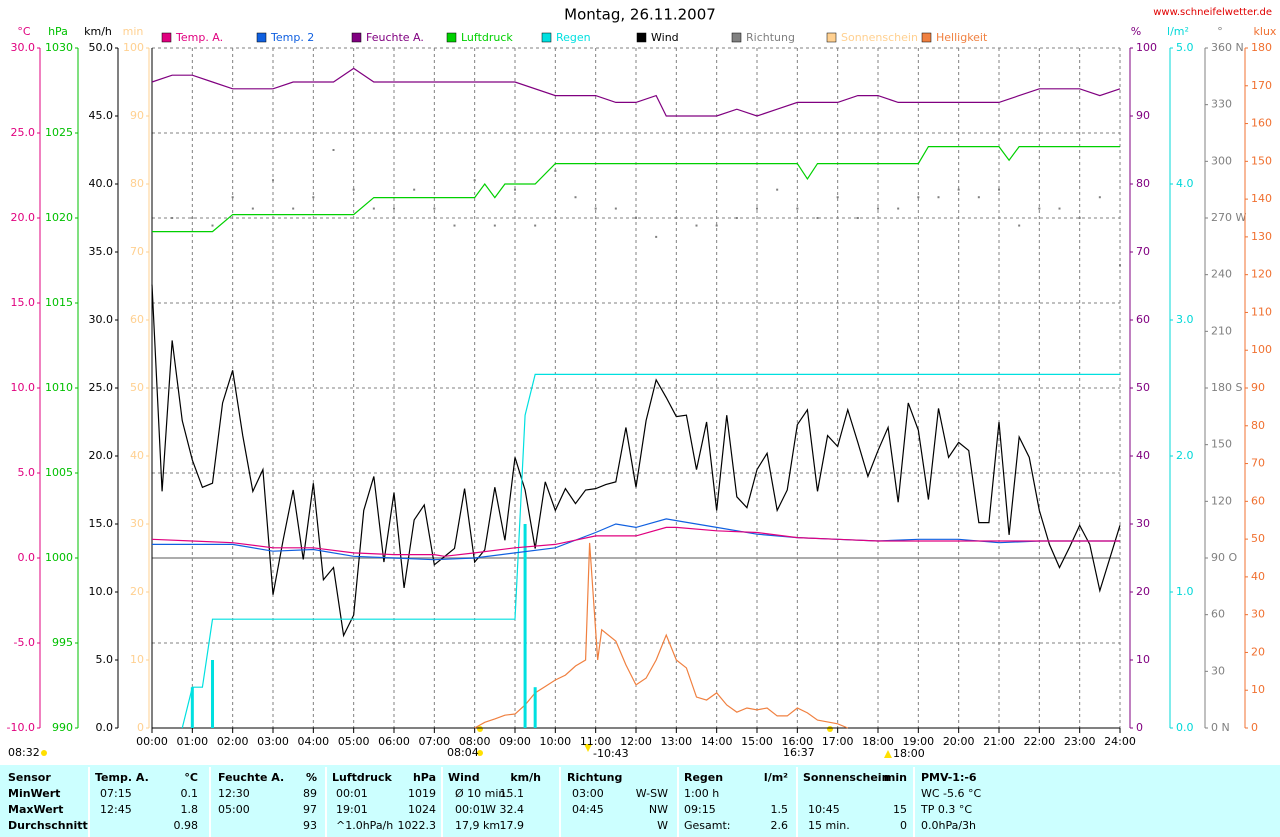 The height and width of the screenshot is (837, 1280). What do you see at coordinates (949, 777) in the screenshot?
I see `table-header: PMV-1:-6` at bounding box center [949, 777].